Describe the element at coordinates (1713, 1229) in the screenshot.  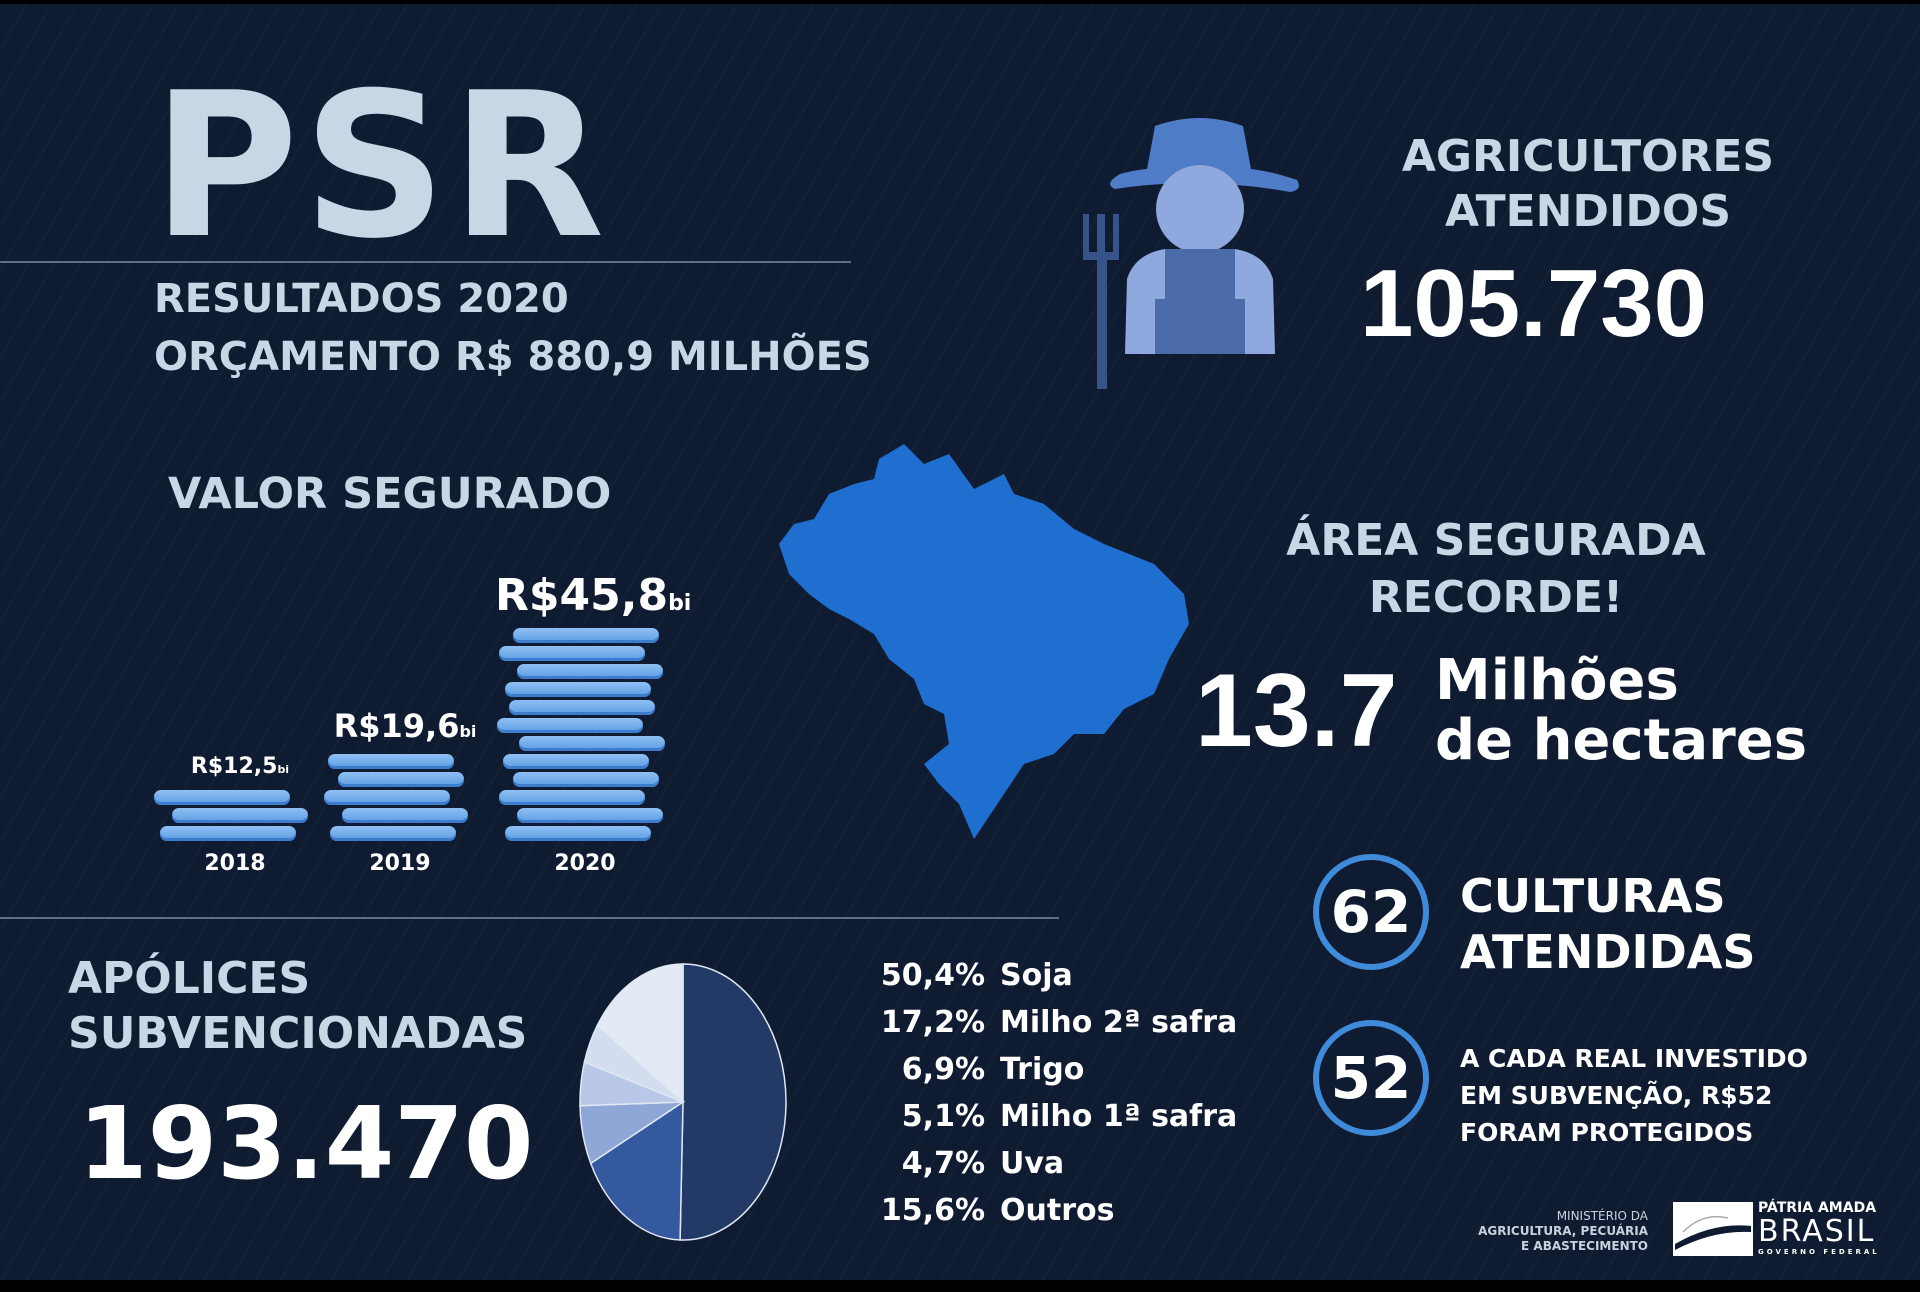
I see `brasil-flag-logo-icon` at that location.